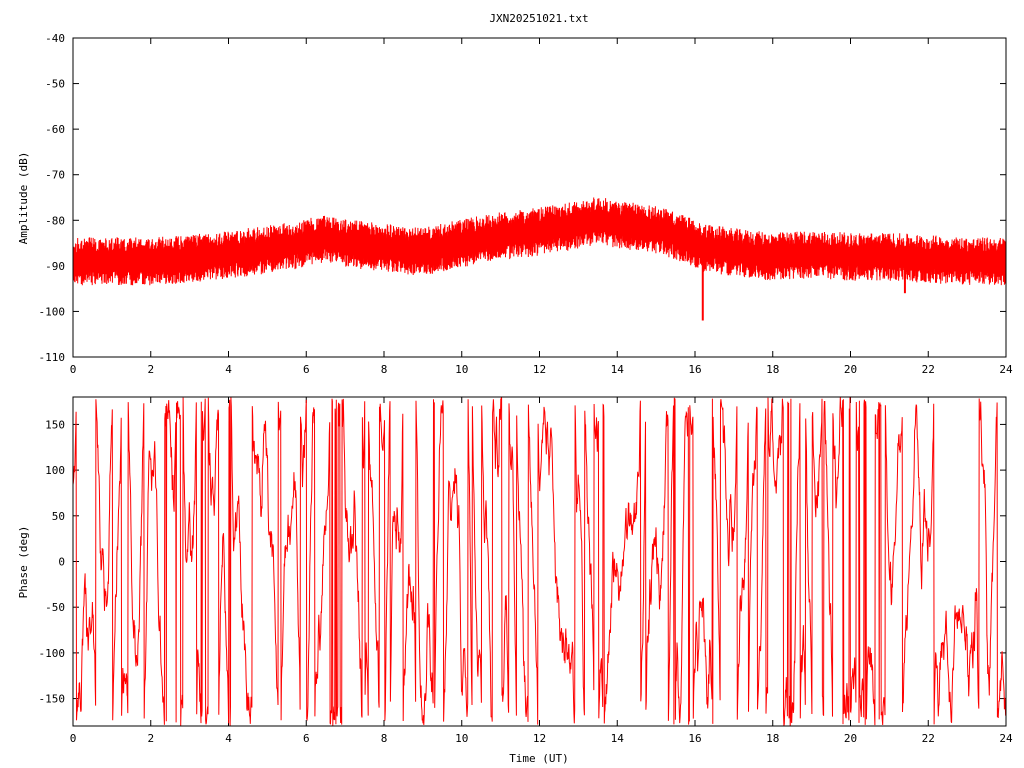  I want to click on amplitude-y-tick-label: -70, so click(55, 175).